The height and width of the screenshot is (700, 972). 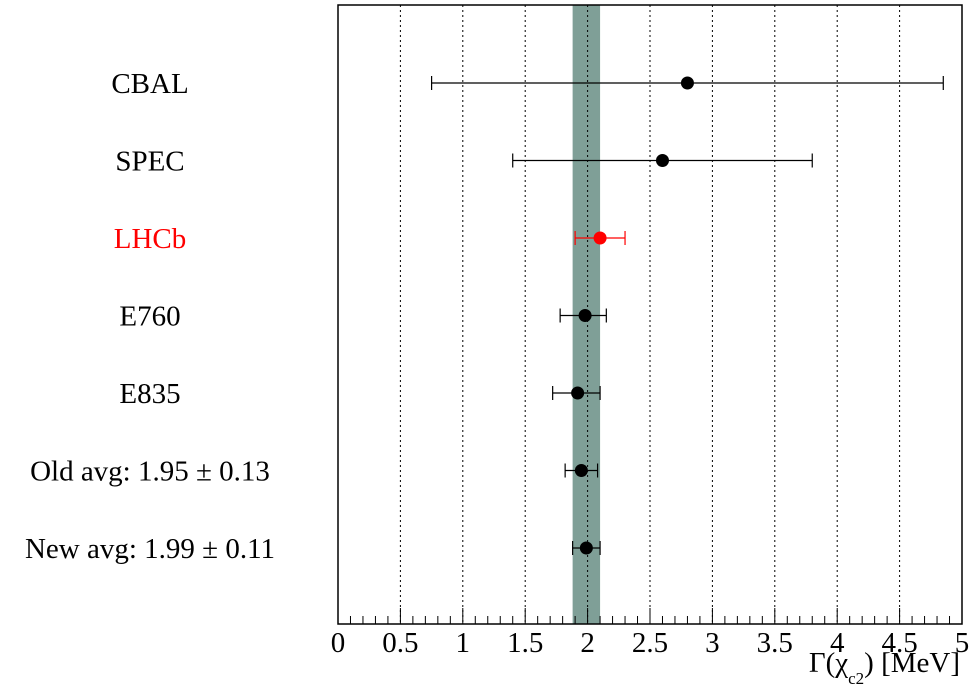 What do you see at coordinates (899, 643) in the screenshot?
I see `x-tick-label: 4.5` at bounding box center [899, 643].